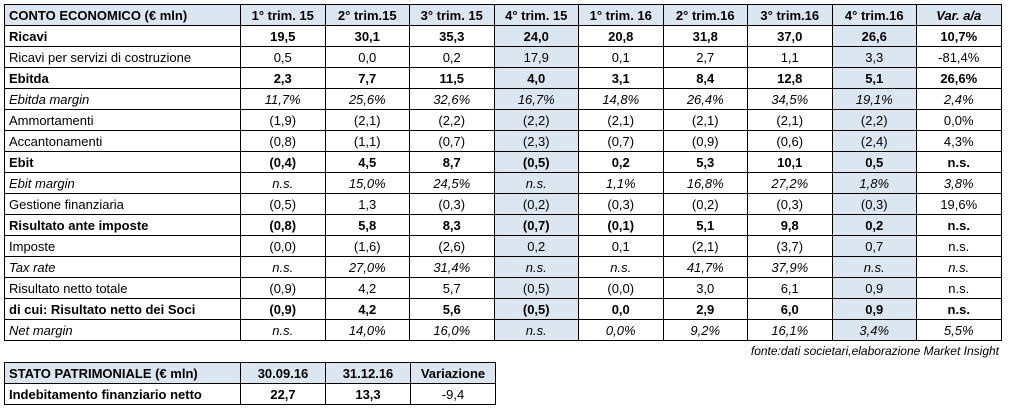 The image size is (1010, 409). Describe the element at coordinates (959, 183) in the screenshot. I see `cell: 3,8%` at that location.